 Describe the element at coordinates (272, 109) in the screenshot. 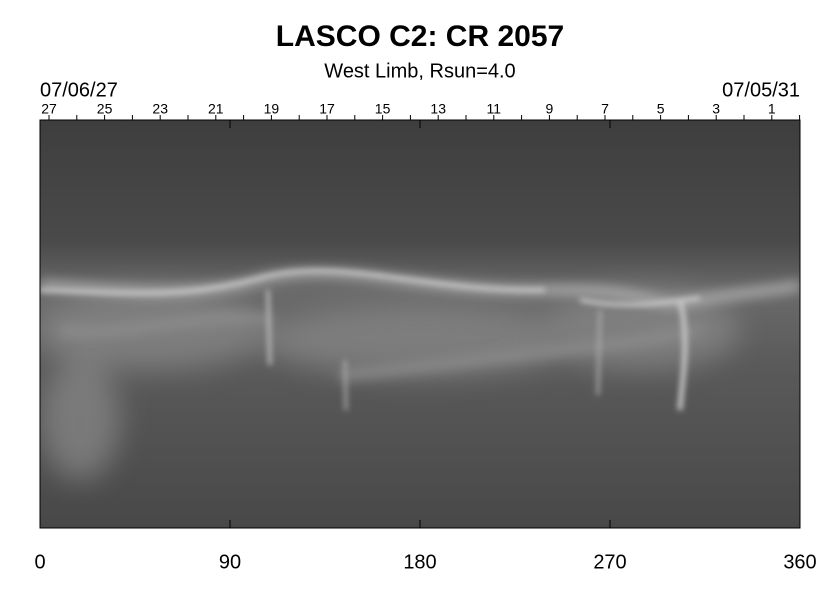

I see `day-label: 19` at that location.